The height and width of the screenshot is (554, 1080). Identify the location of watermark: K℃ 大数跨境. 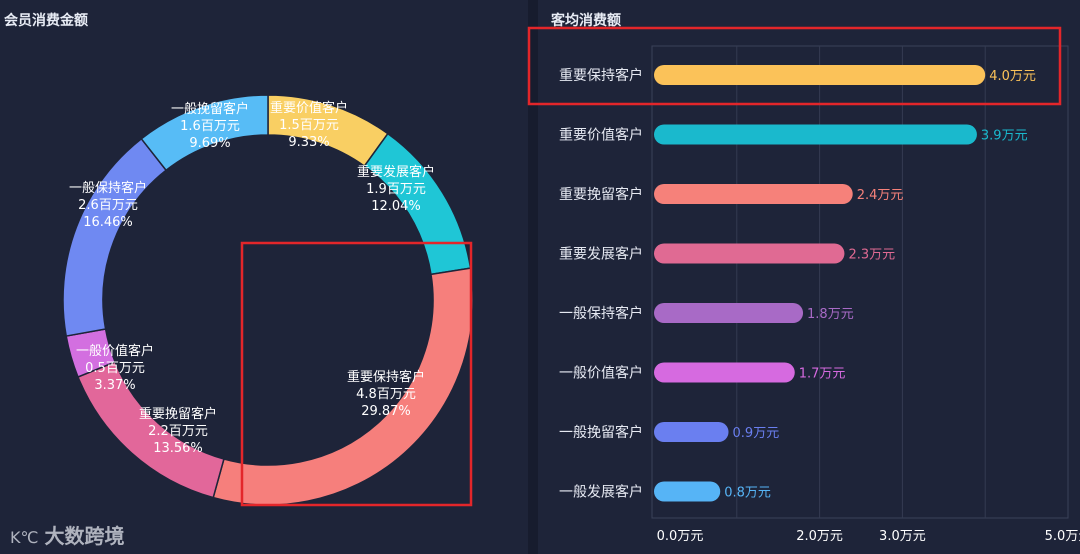
(67, 534).